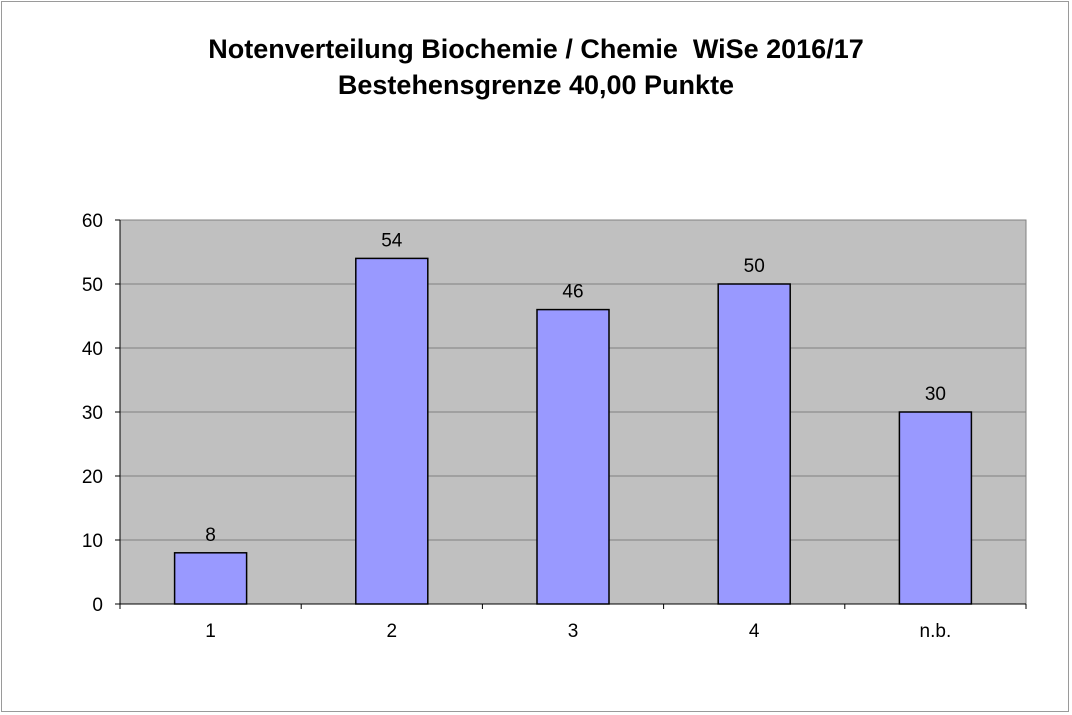 The height and width of the screenshot is (715, 1072). I want to click on data-label: 50, so click(754, 266).